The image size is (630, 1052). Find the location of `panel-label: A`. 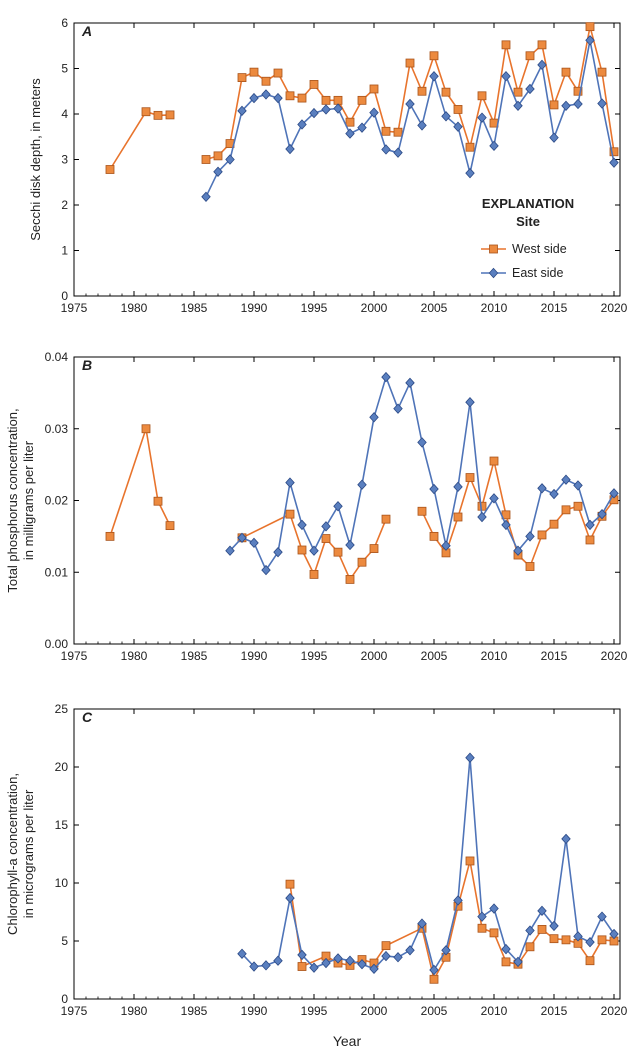

panel-label: A is located at coordinates (86, 31).